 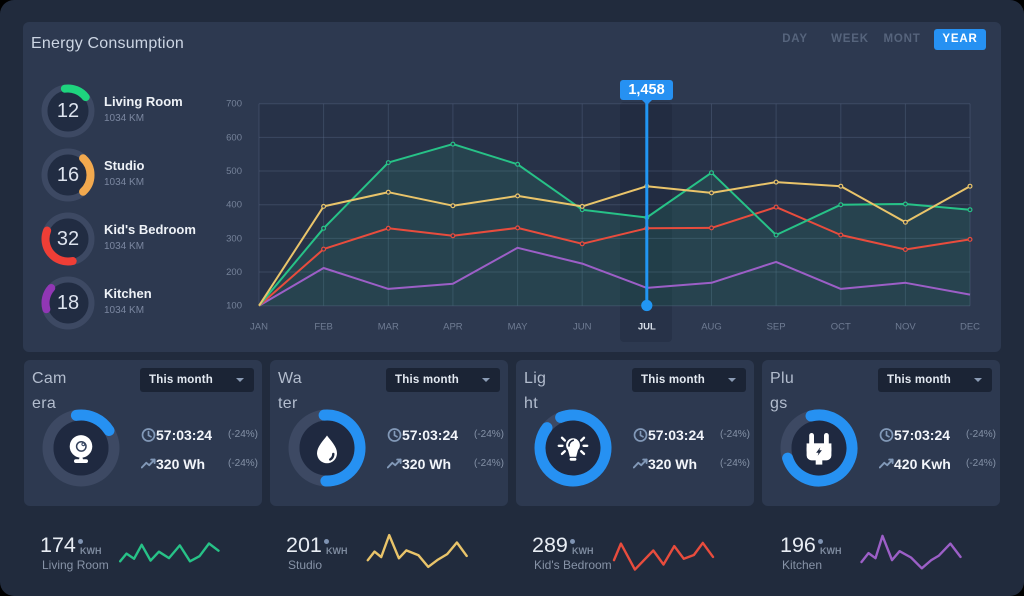 I want to click on svg-text: AUG, so click(x=711, y=327).